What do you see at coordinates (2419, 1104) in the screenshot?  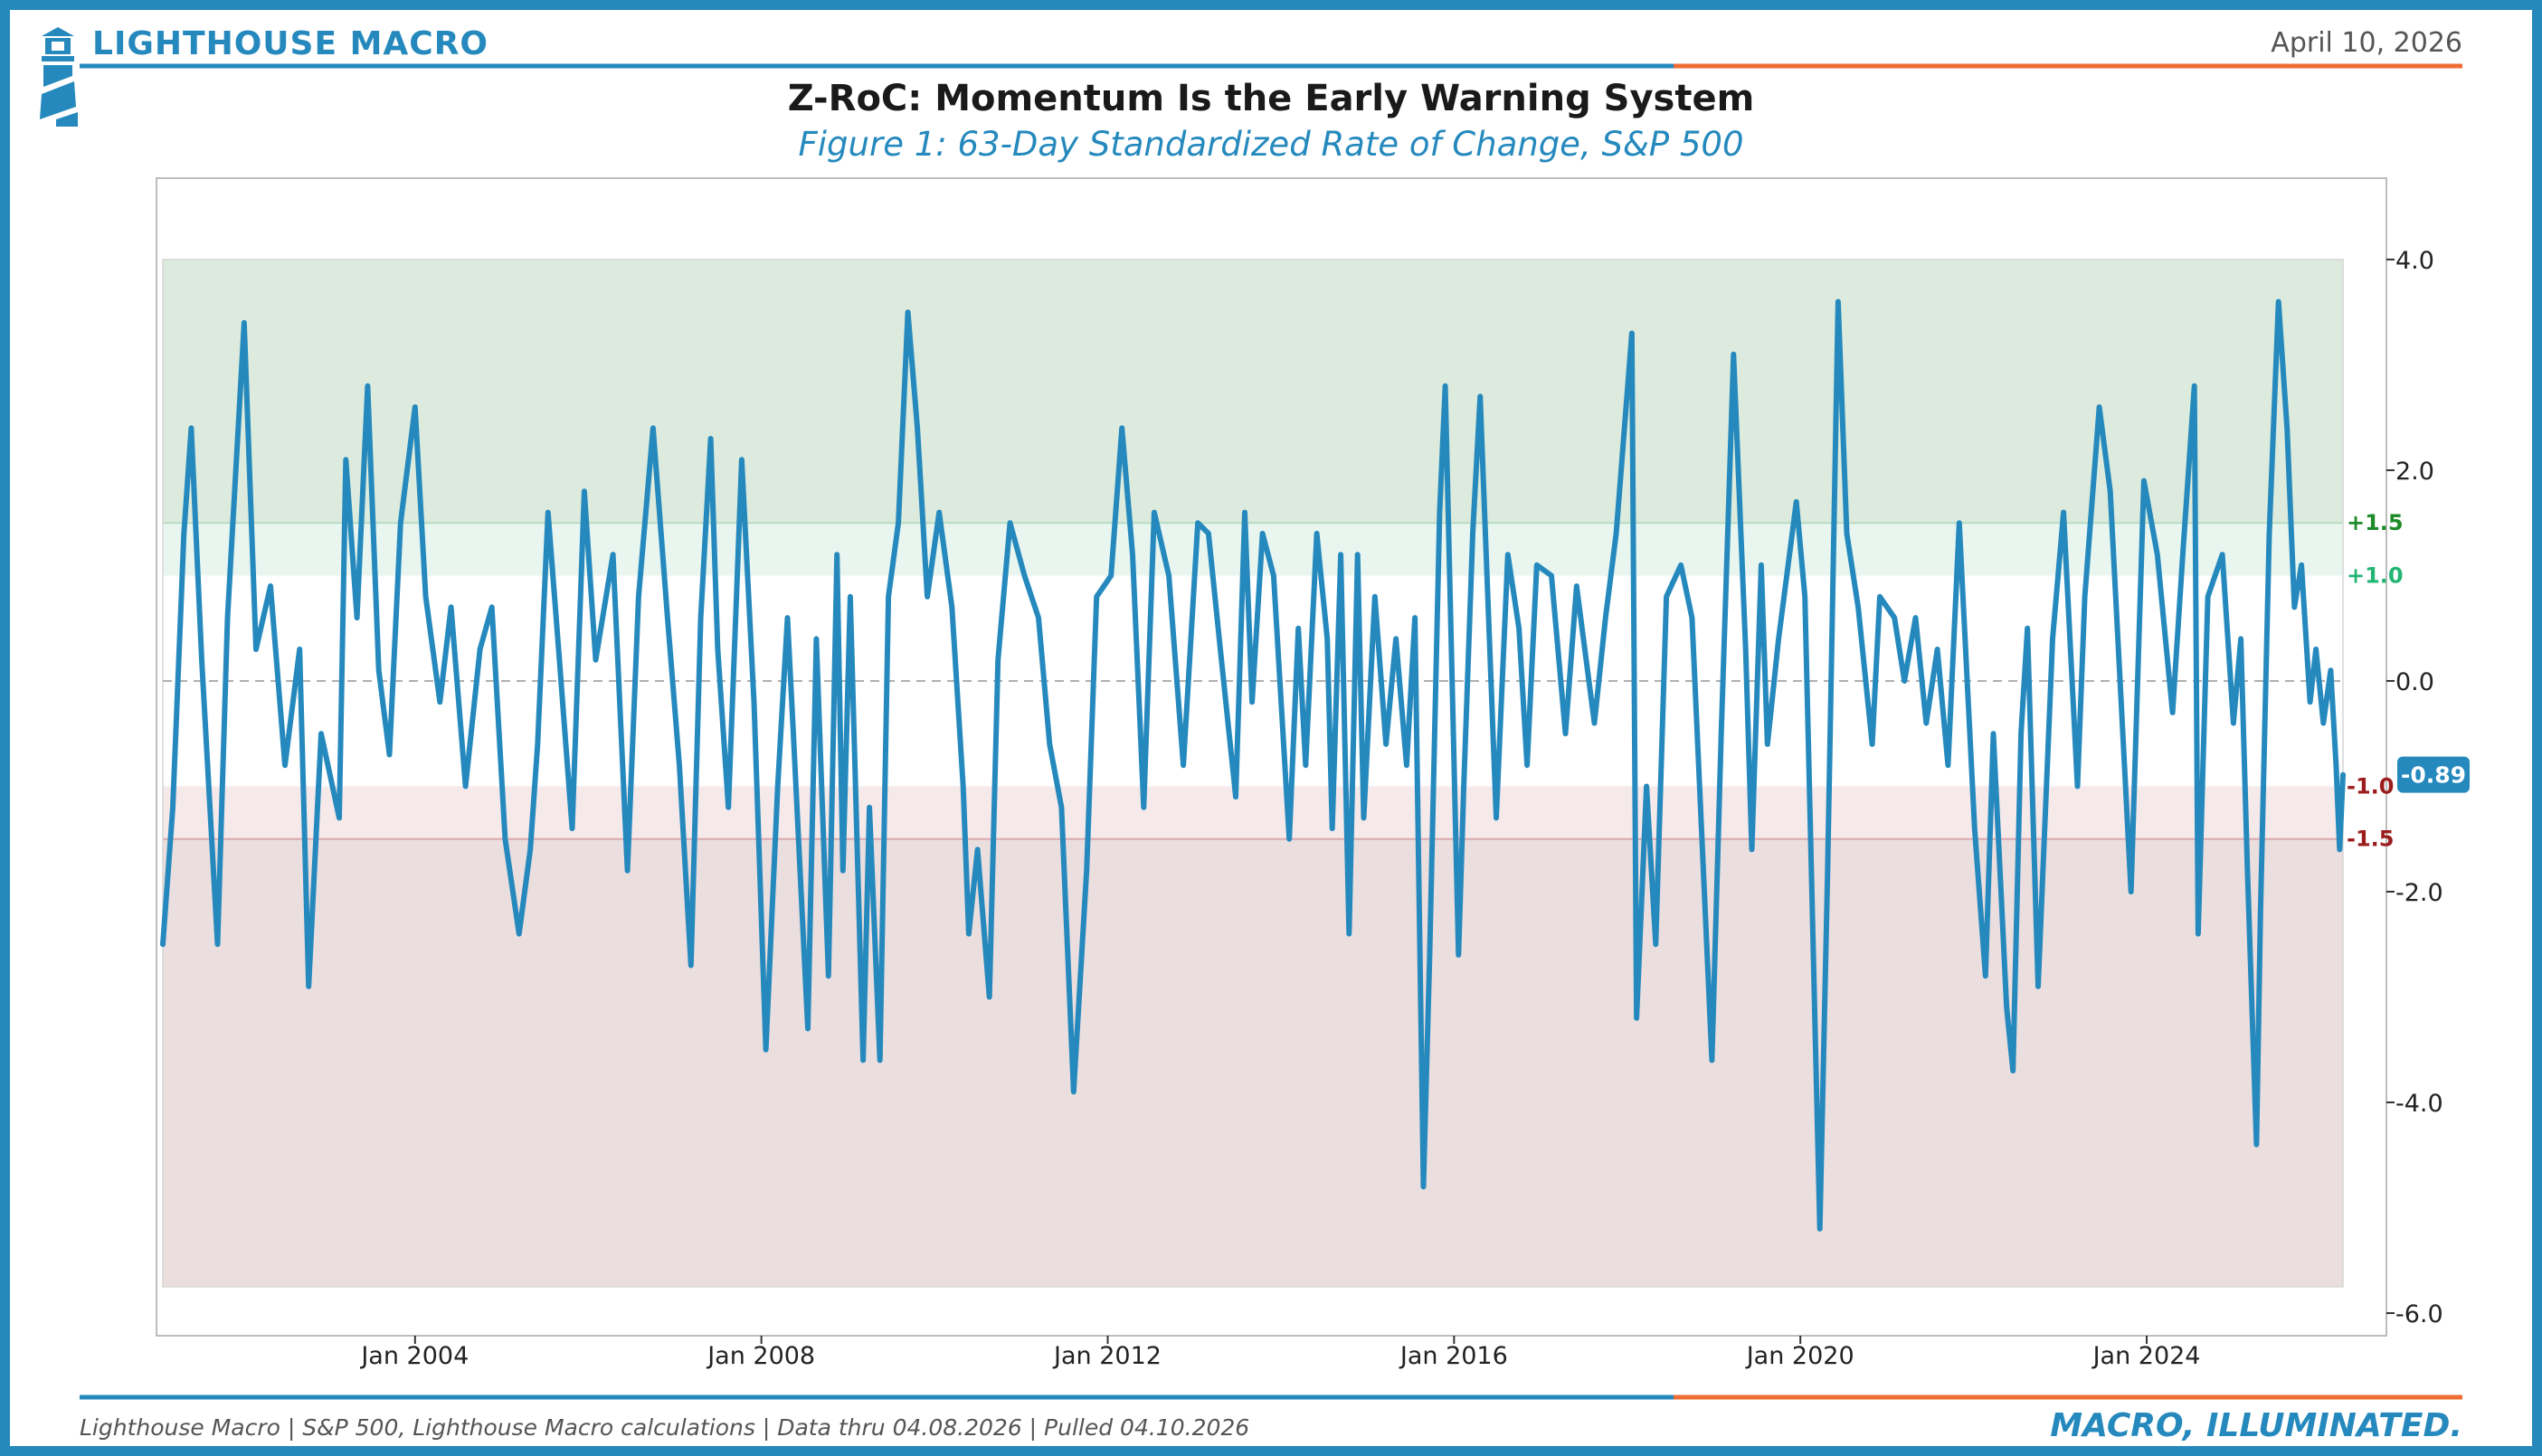 I see `y-tick-label: -4.0` at bounding box center [2419, 1104].